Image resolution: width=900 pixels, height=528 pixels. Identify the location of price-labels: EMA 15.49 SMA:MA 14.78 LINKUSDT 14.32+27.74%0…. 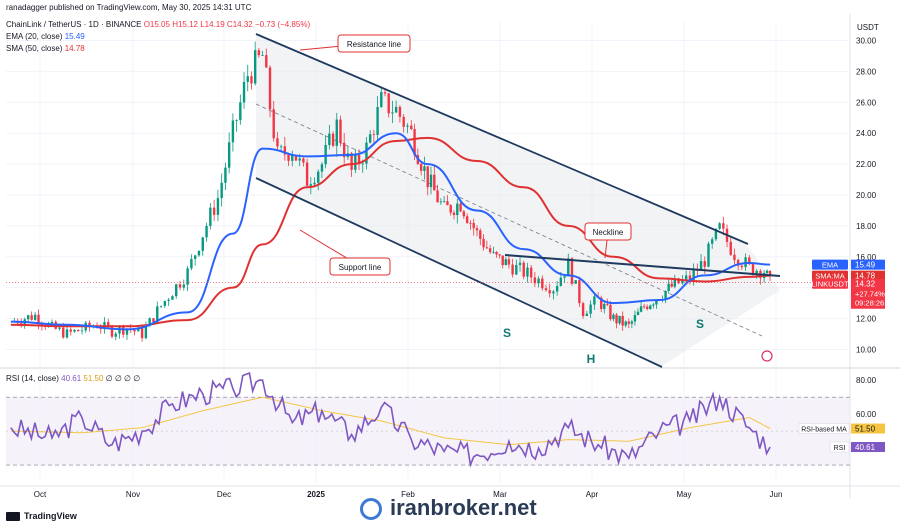
(445, 284).